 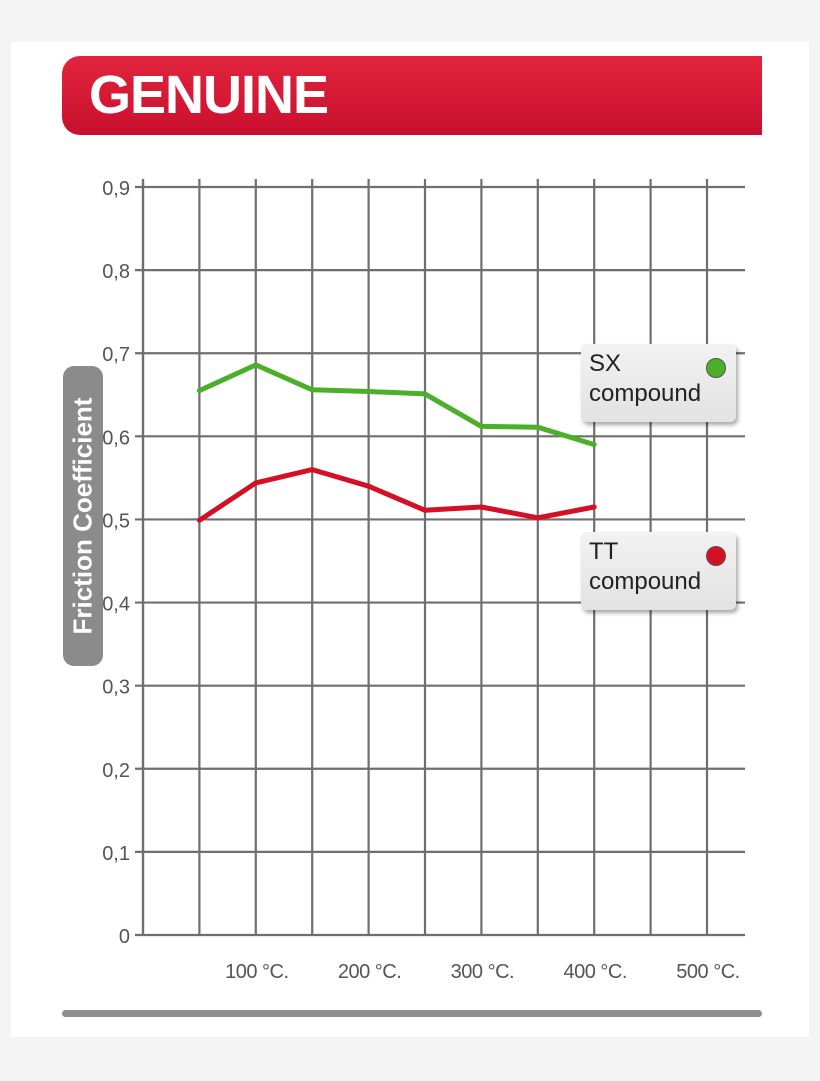 What do you see at coordinates (412, 1013) in the screenshot?
I see `bottom-rule` at bounding box center [412, 1013].